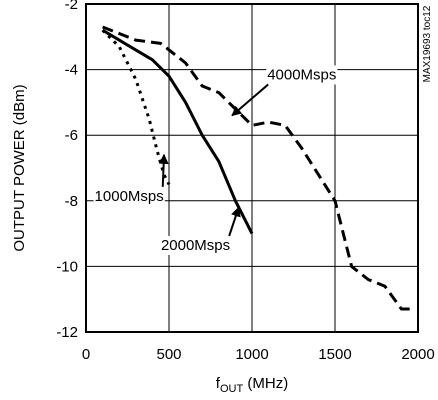 The width and height of the screenshot is (438, 400). Describe the element at coordinates (71, 135) in the screenshot. I see `y-tick-label: -6` at that location.